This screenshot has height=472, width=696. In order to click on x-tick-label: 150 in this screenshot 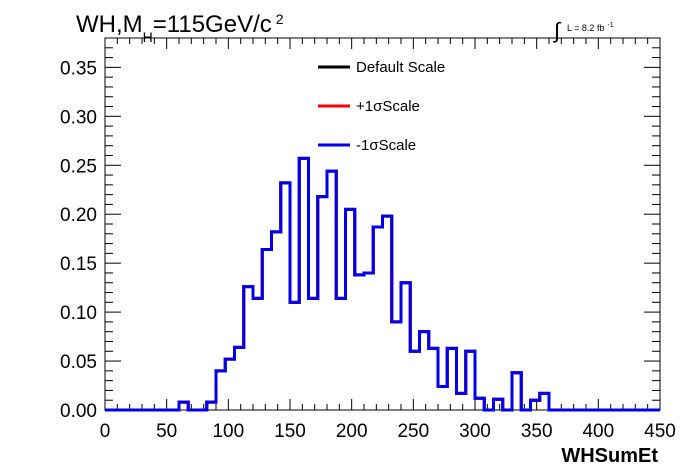, I will do `click(290, 431)`.